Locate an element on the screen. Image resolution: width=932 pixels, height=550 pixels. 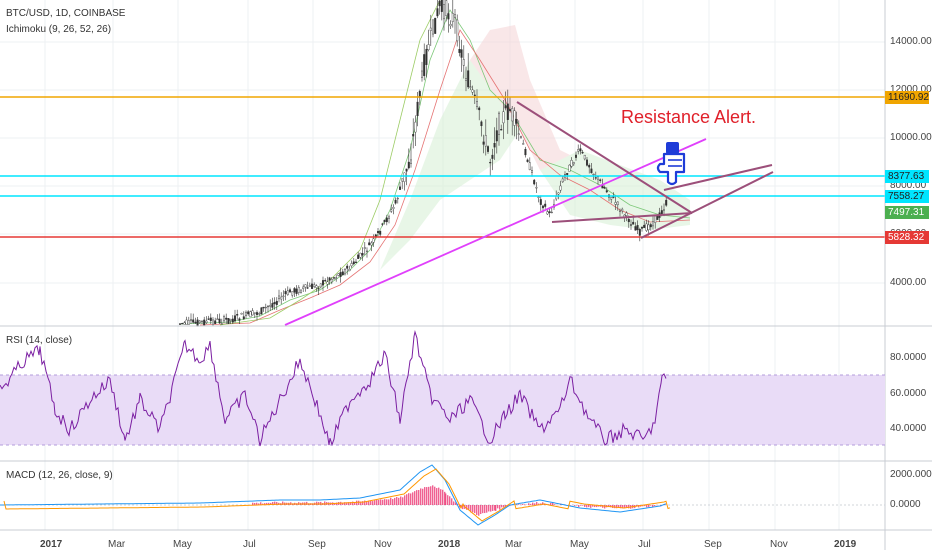
rsi-tick: 60.0000 is located at coordinates (908, 393).